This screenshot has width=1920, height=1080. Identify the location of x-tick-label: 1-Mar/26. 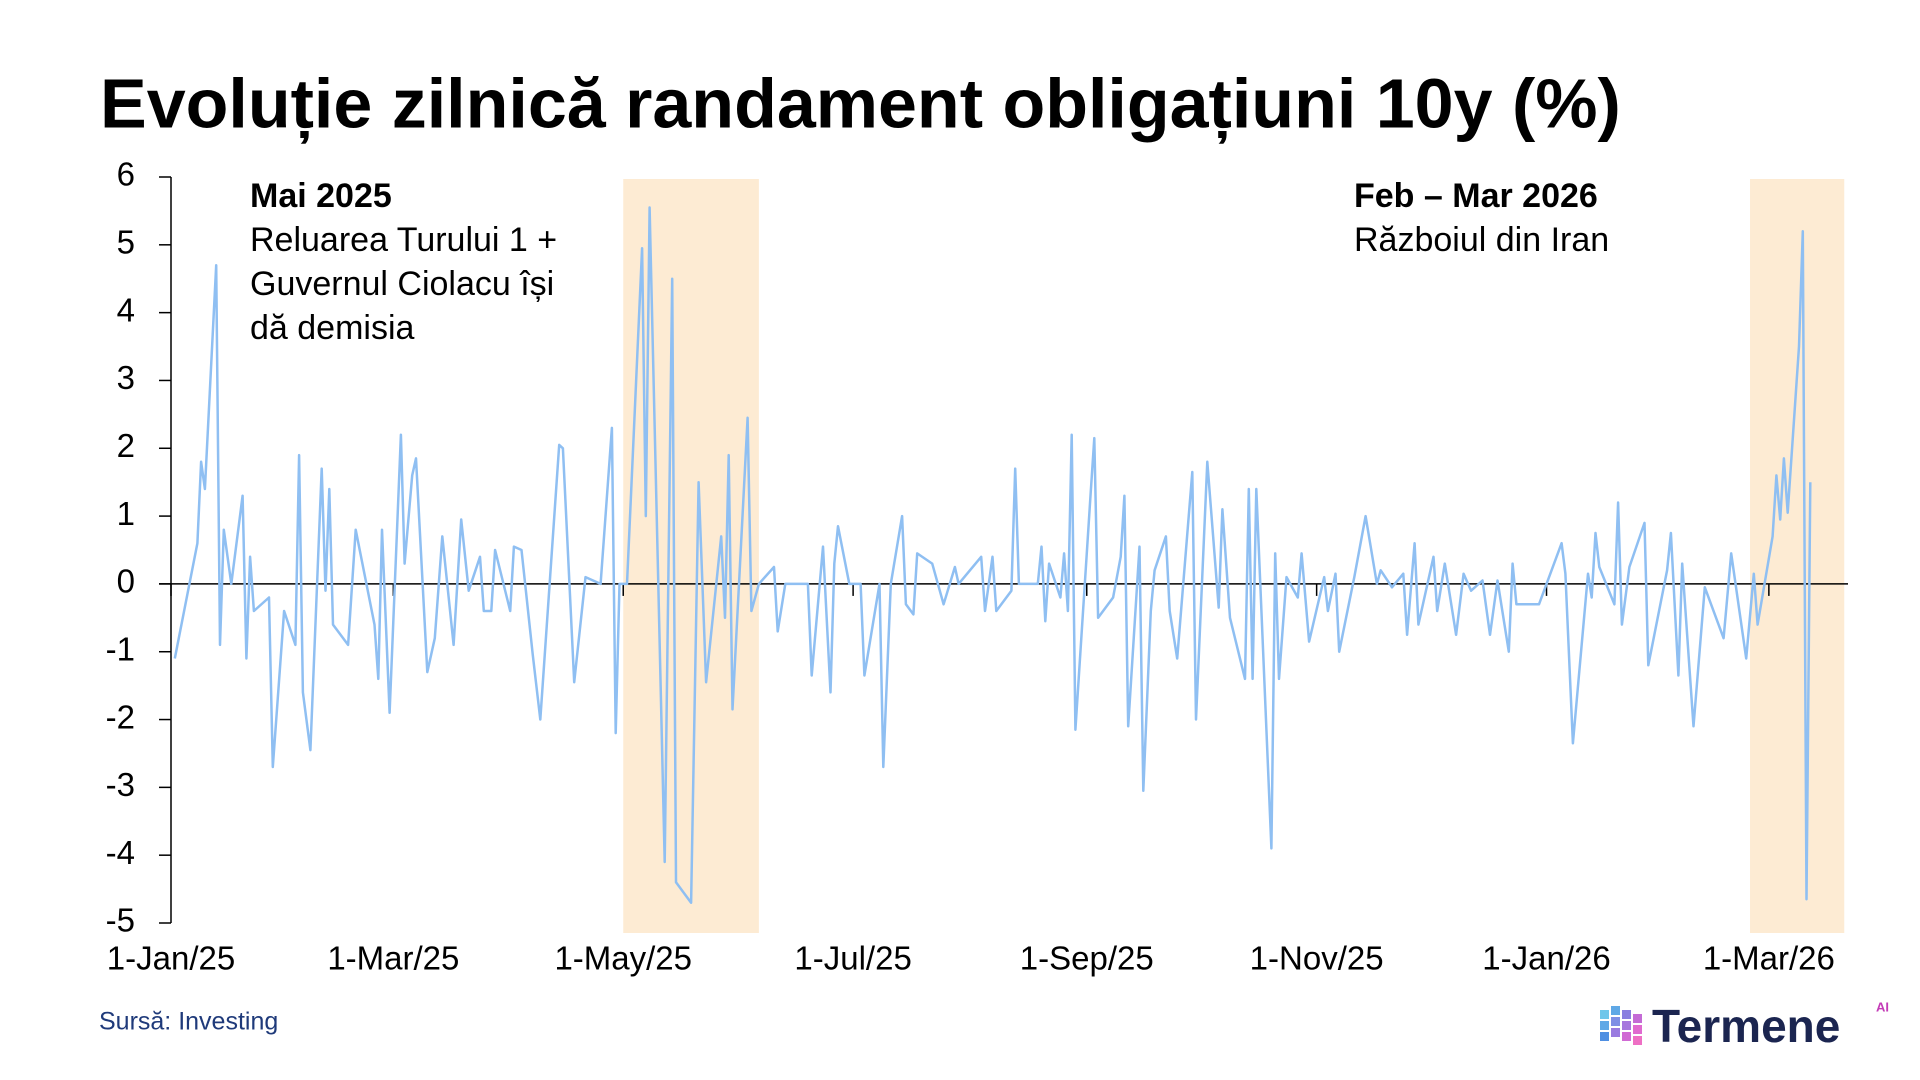
(1769, 958).